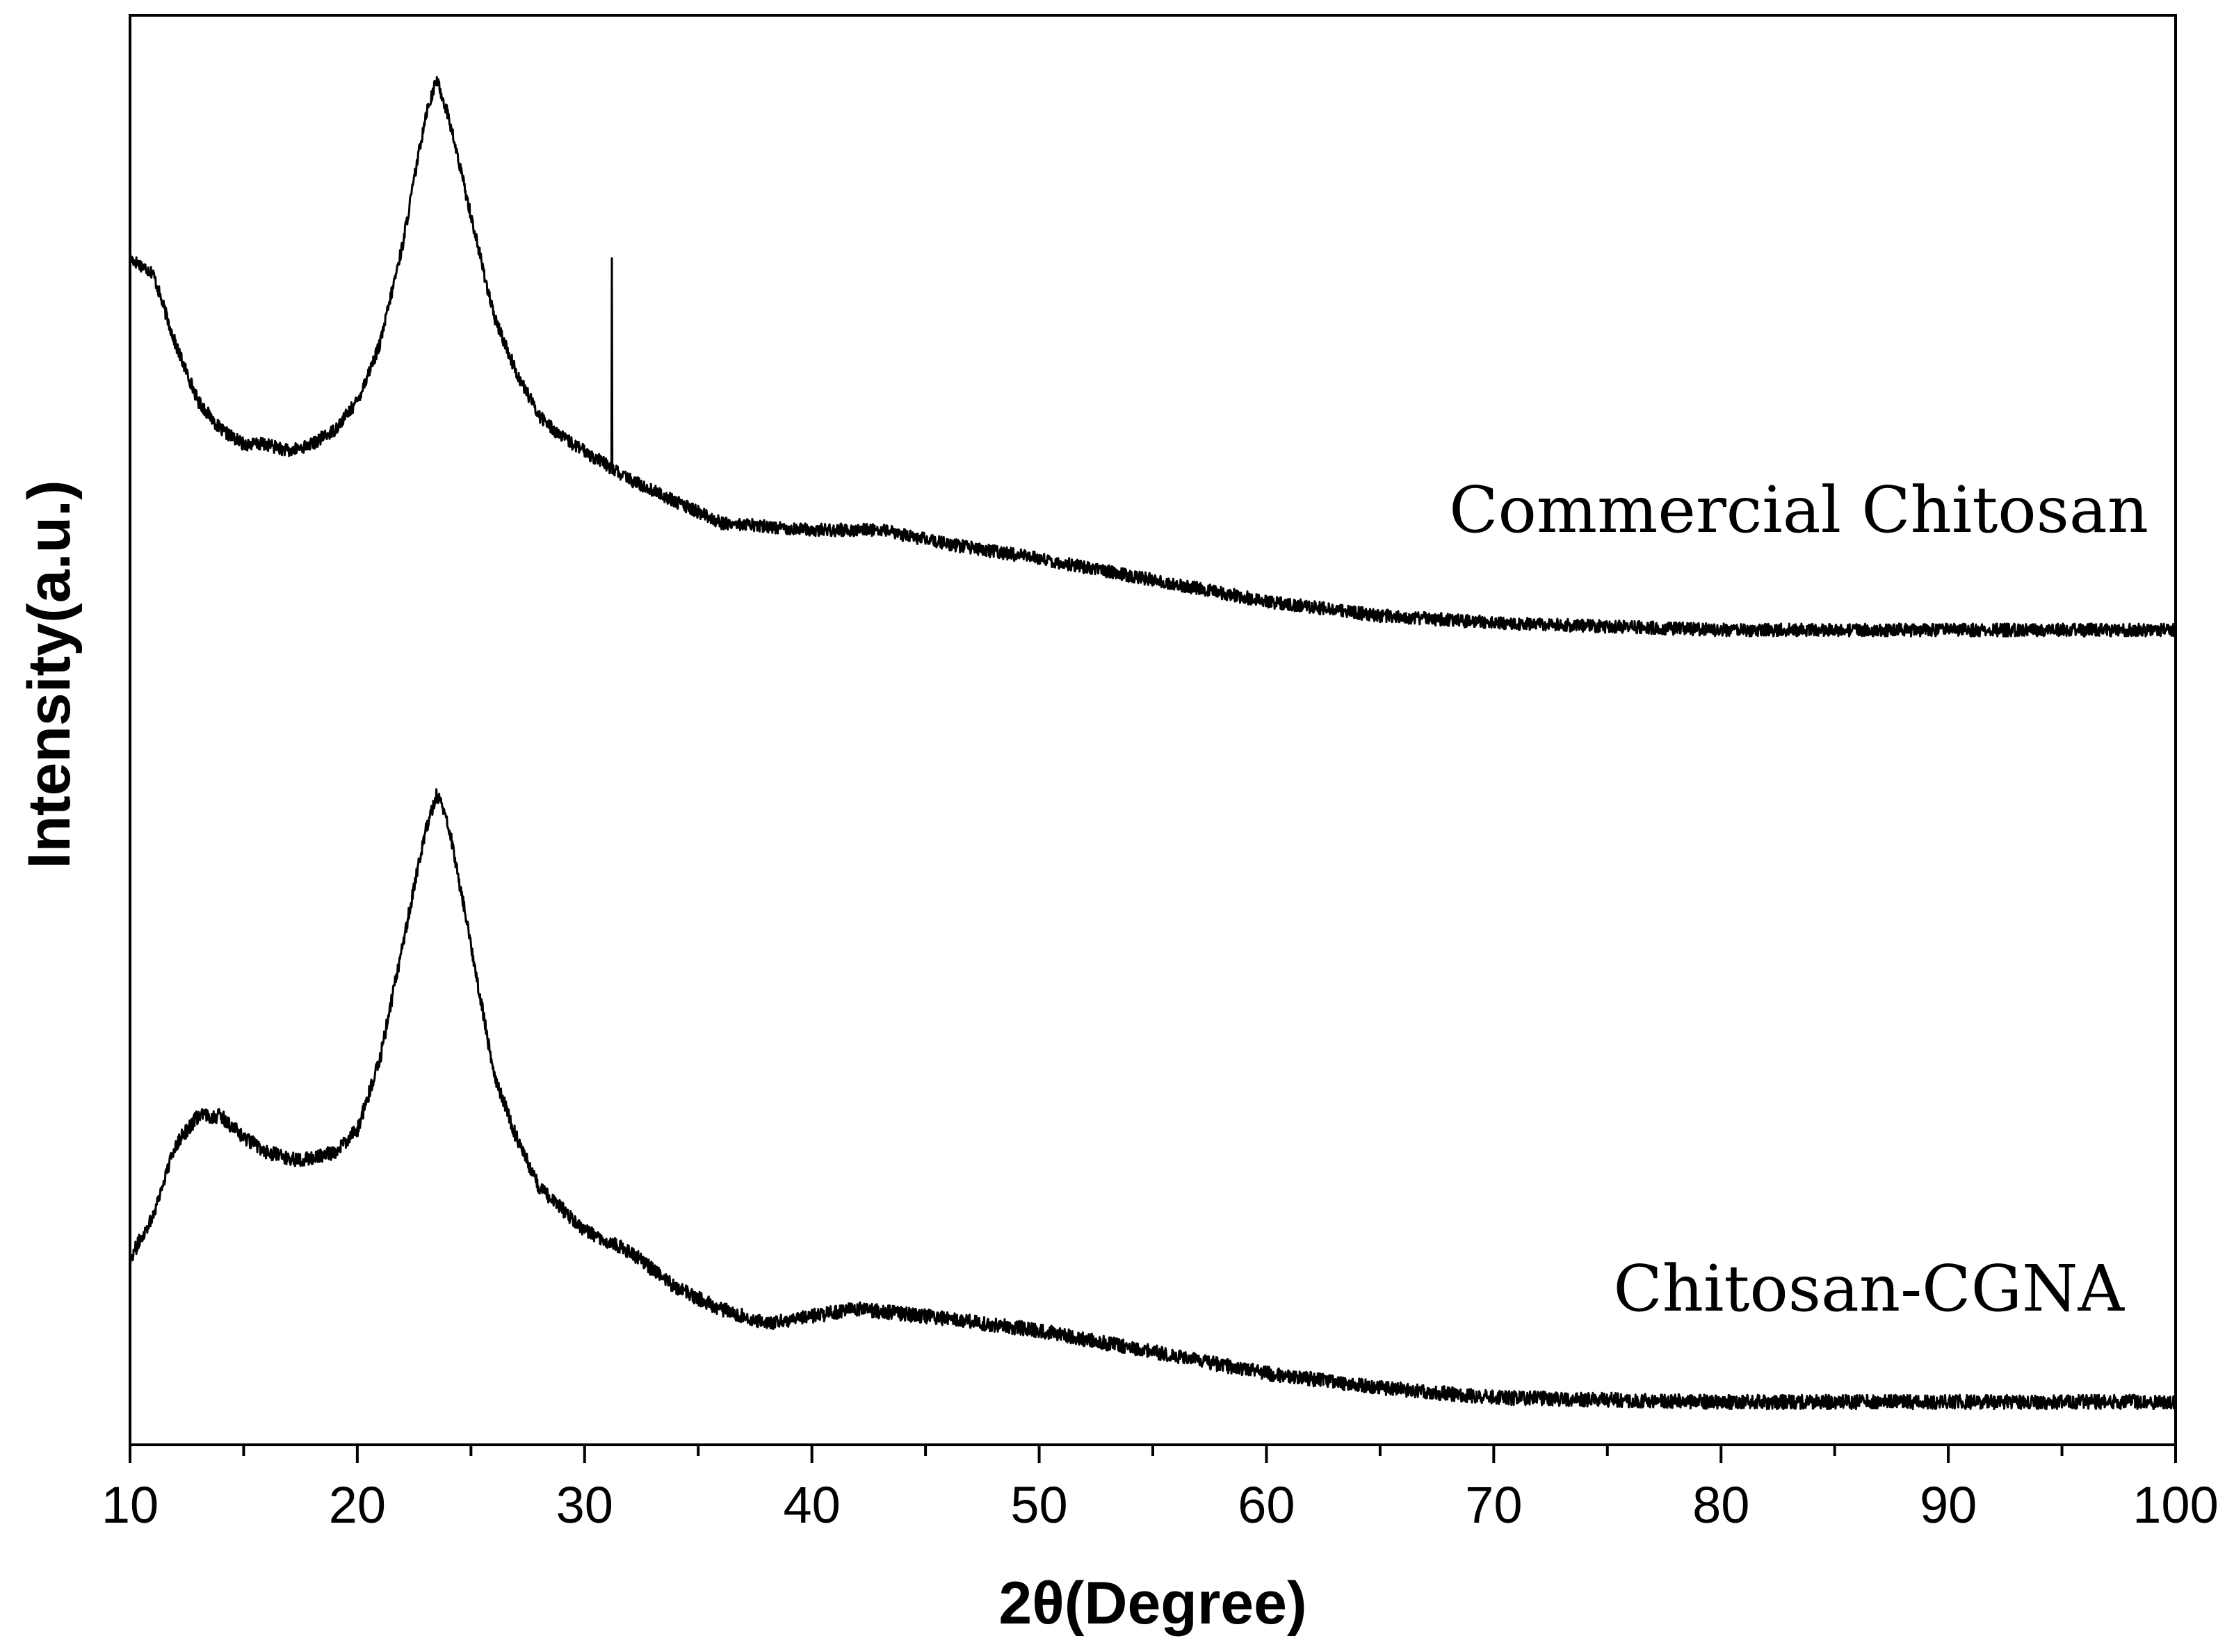 The height and width of the screenshot is (1652, 2234). What do you see at coordinates (2175, 1505) in the screenshot?
I see `x-tick-label: 100` at bounding box center [2175, 1505].